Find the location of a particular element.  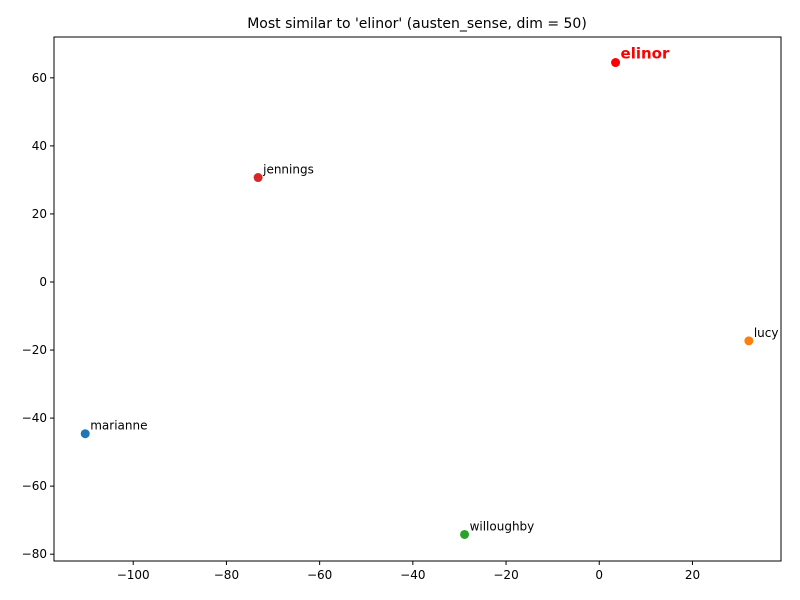

x-tick-label: −60 is located at coordinates (319, 575).